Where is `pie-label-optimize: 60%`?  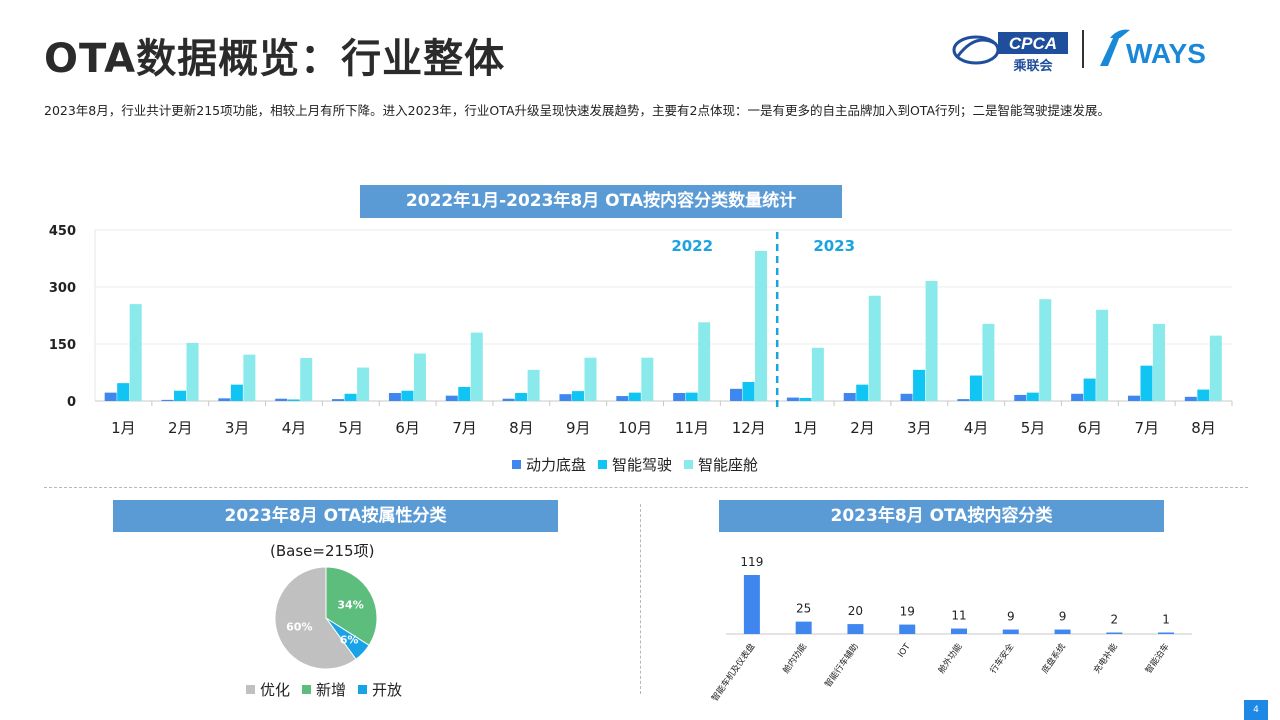
pie-label-optimize: 60% is located at coordinates (299, 627).